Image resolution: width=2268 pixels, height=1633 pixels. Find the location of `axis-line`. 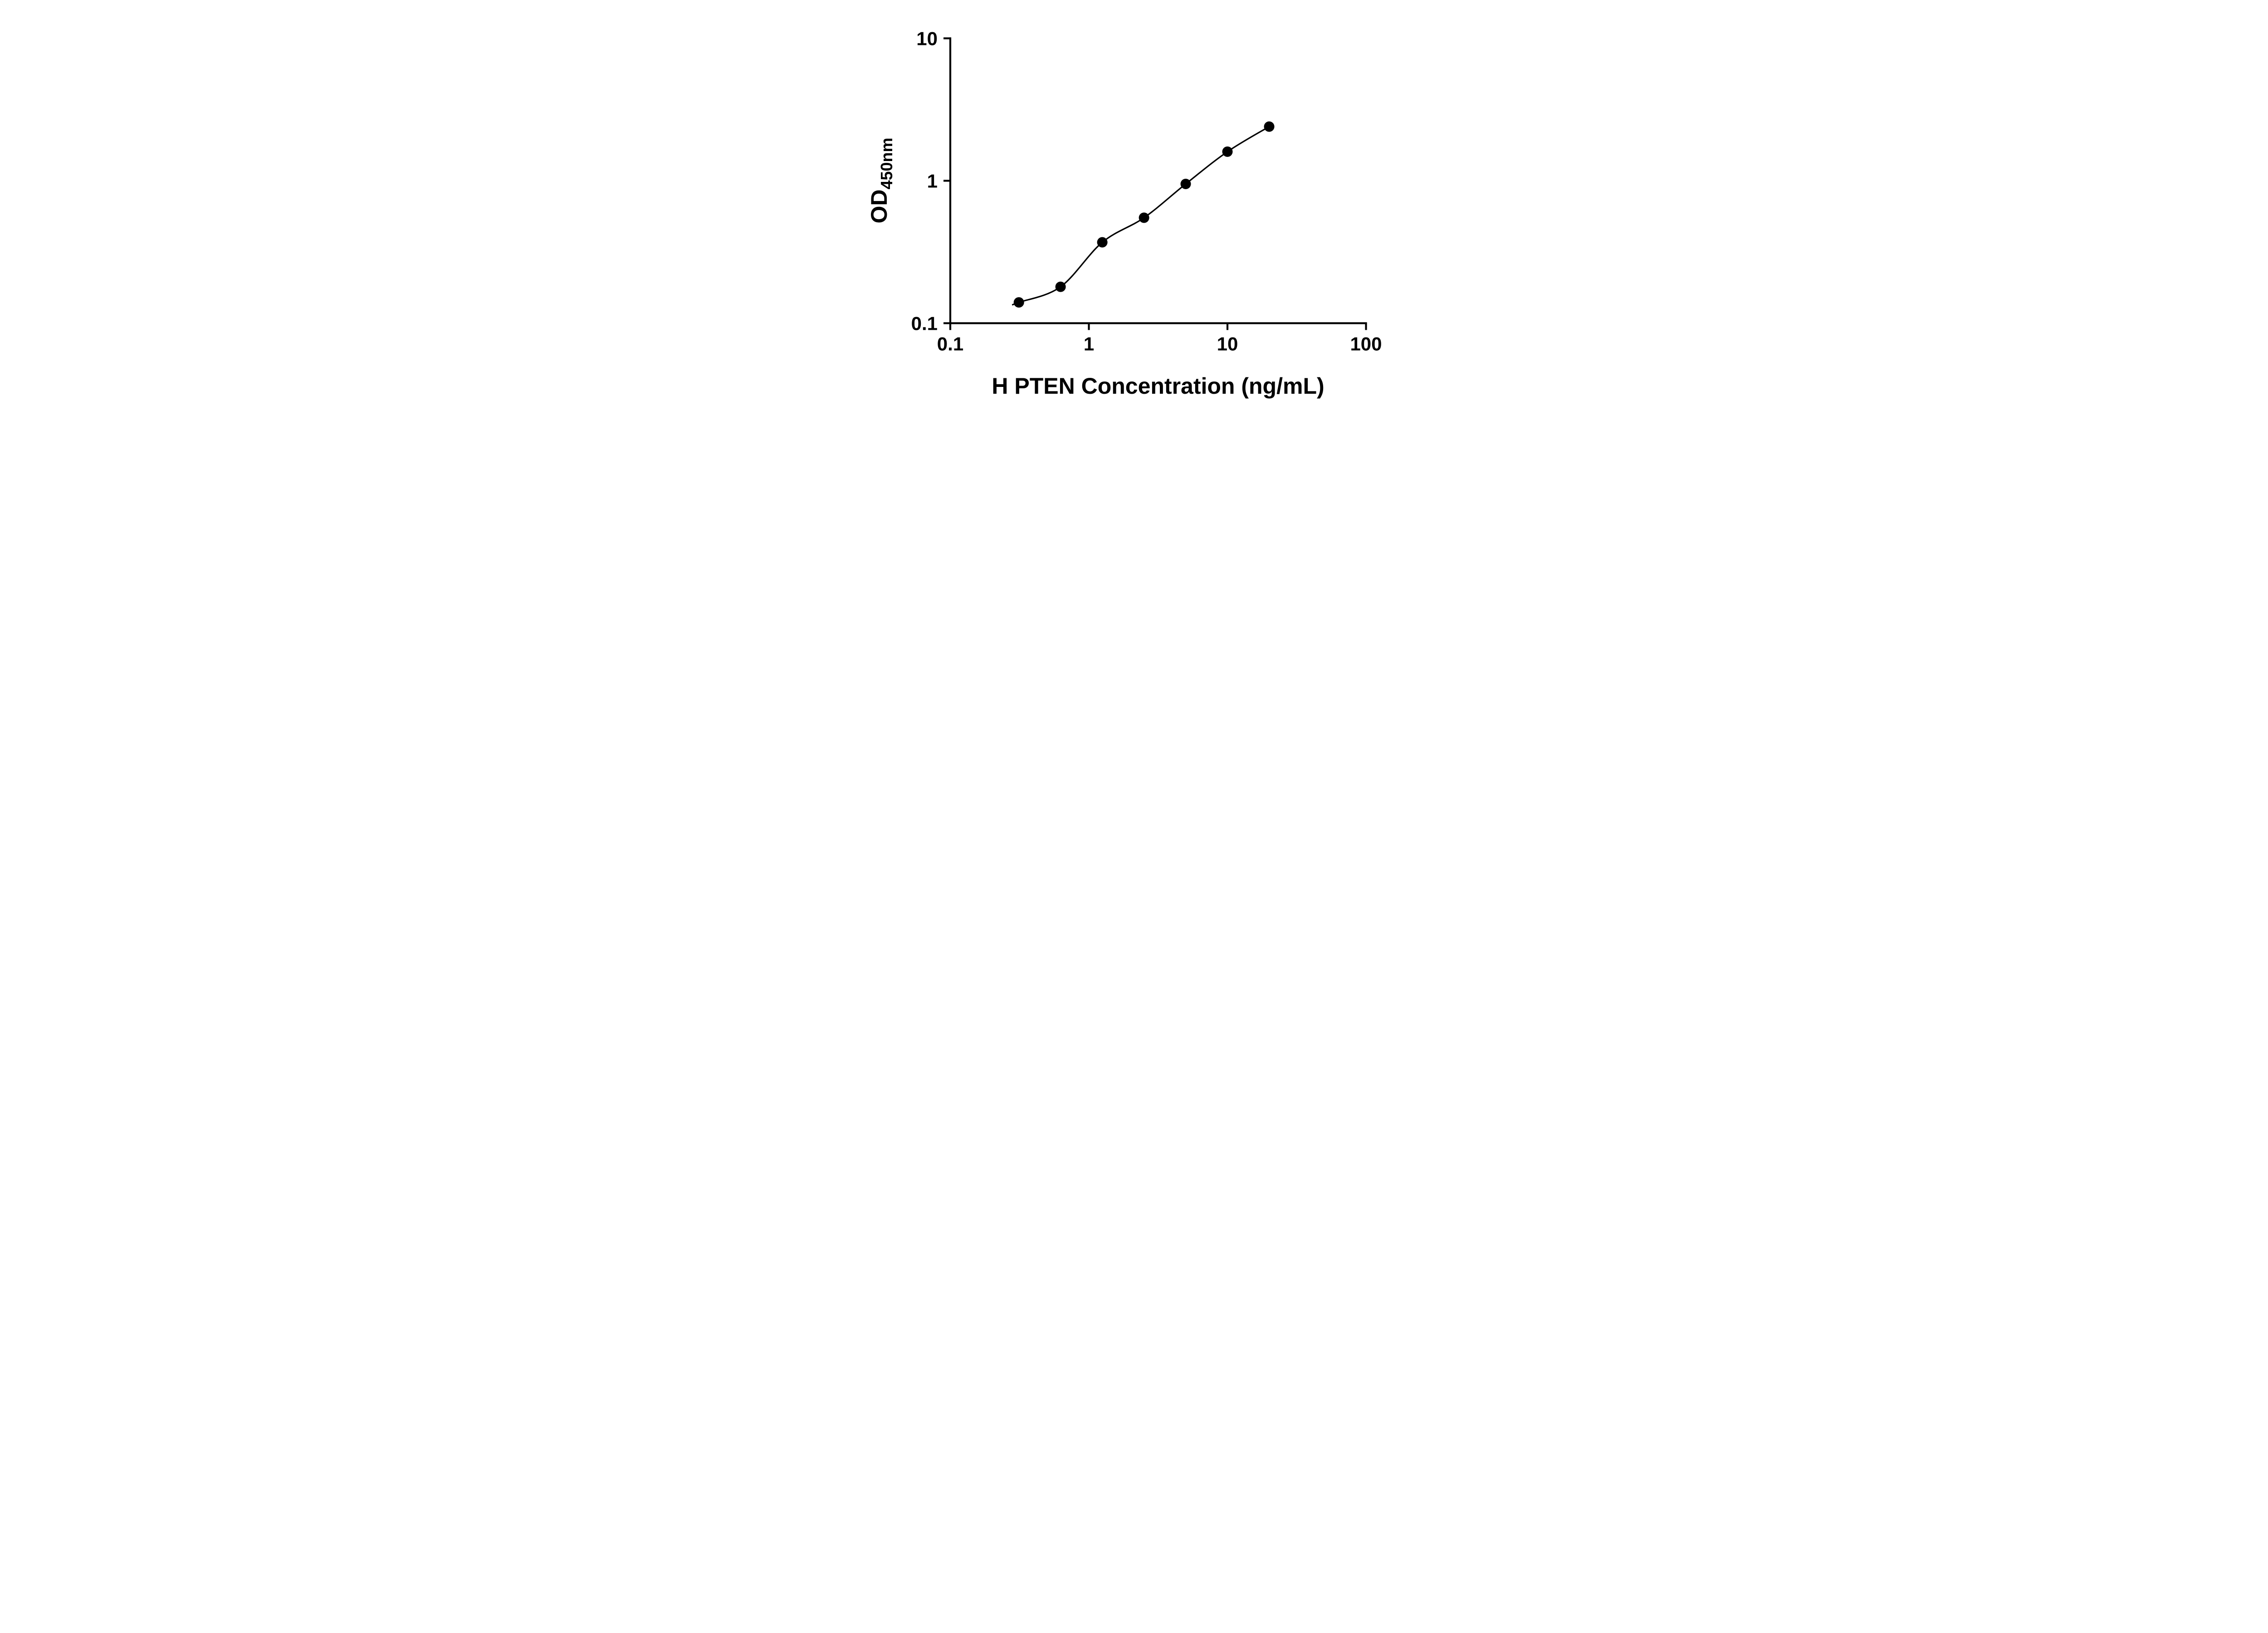

axis-line is located at coordinates (1158, 180).